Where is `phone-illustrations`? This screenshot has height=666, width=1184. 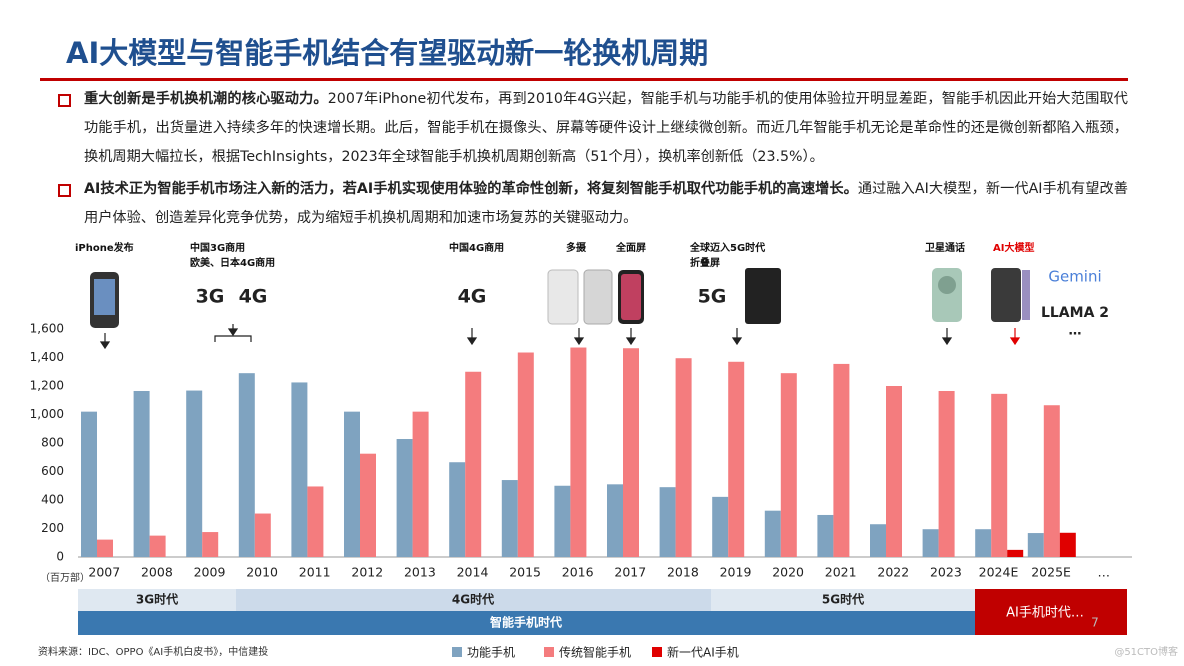 phone-illustrations is located at coordinates (560, 298).